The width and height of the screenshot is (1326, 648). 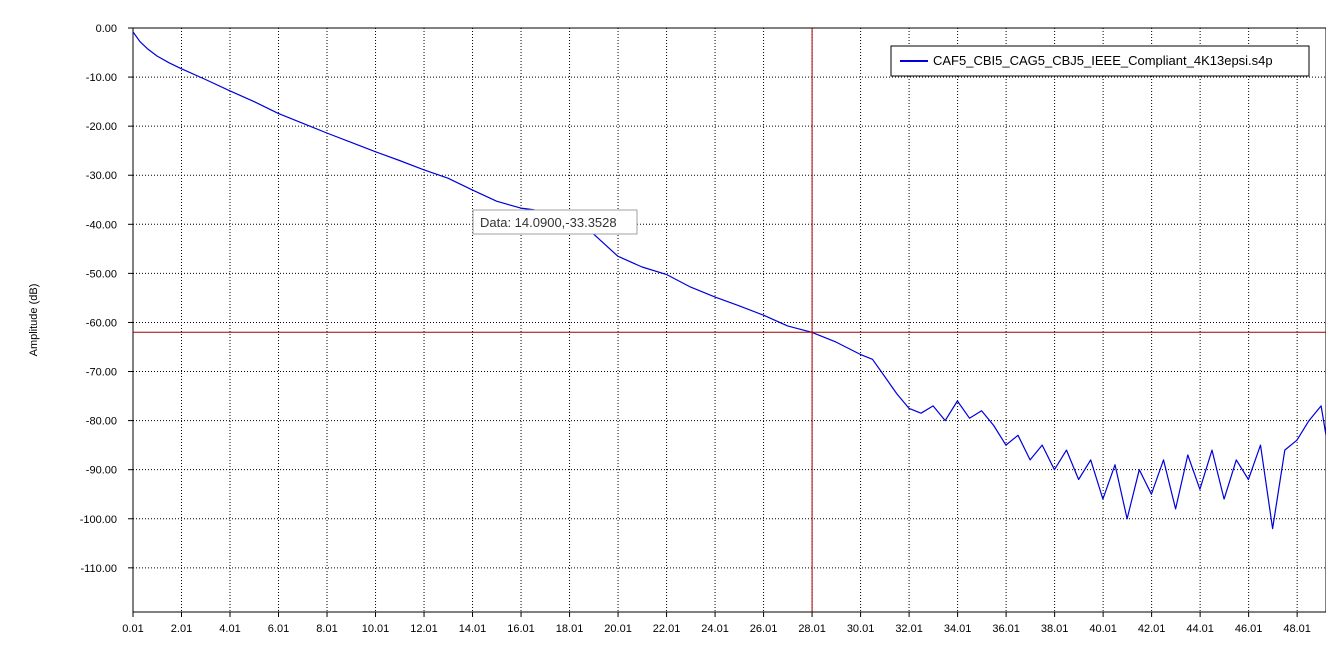 I want to click on x-tick-label: 42.01, so click(x=1152, y=629).